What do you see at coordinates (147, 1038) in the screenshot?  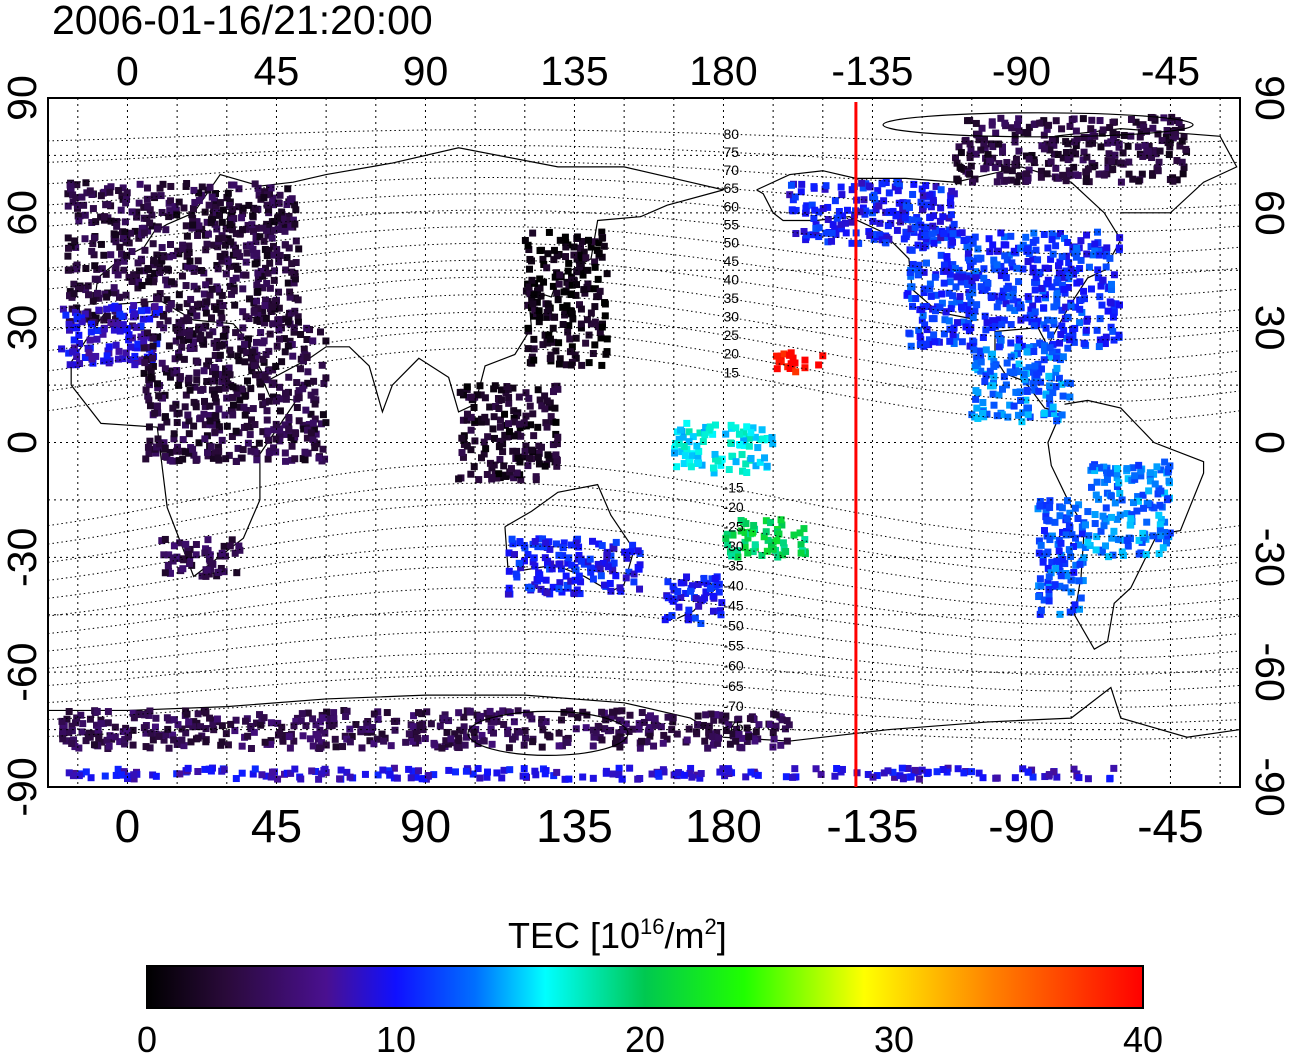 I see `colorbar-tick-label: 0` at bounding box center [147, 1038].